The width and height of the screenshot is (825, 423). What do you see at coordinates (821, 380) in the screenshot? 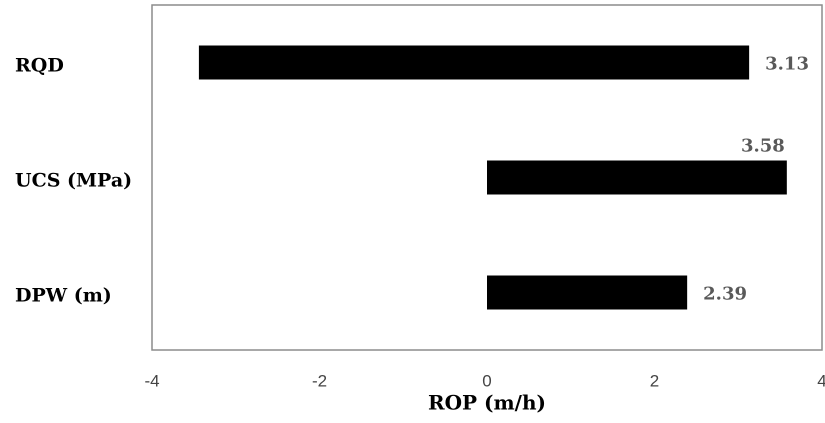
I see `x-tick-label: 4` at bounding box center [821, 380].